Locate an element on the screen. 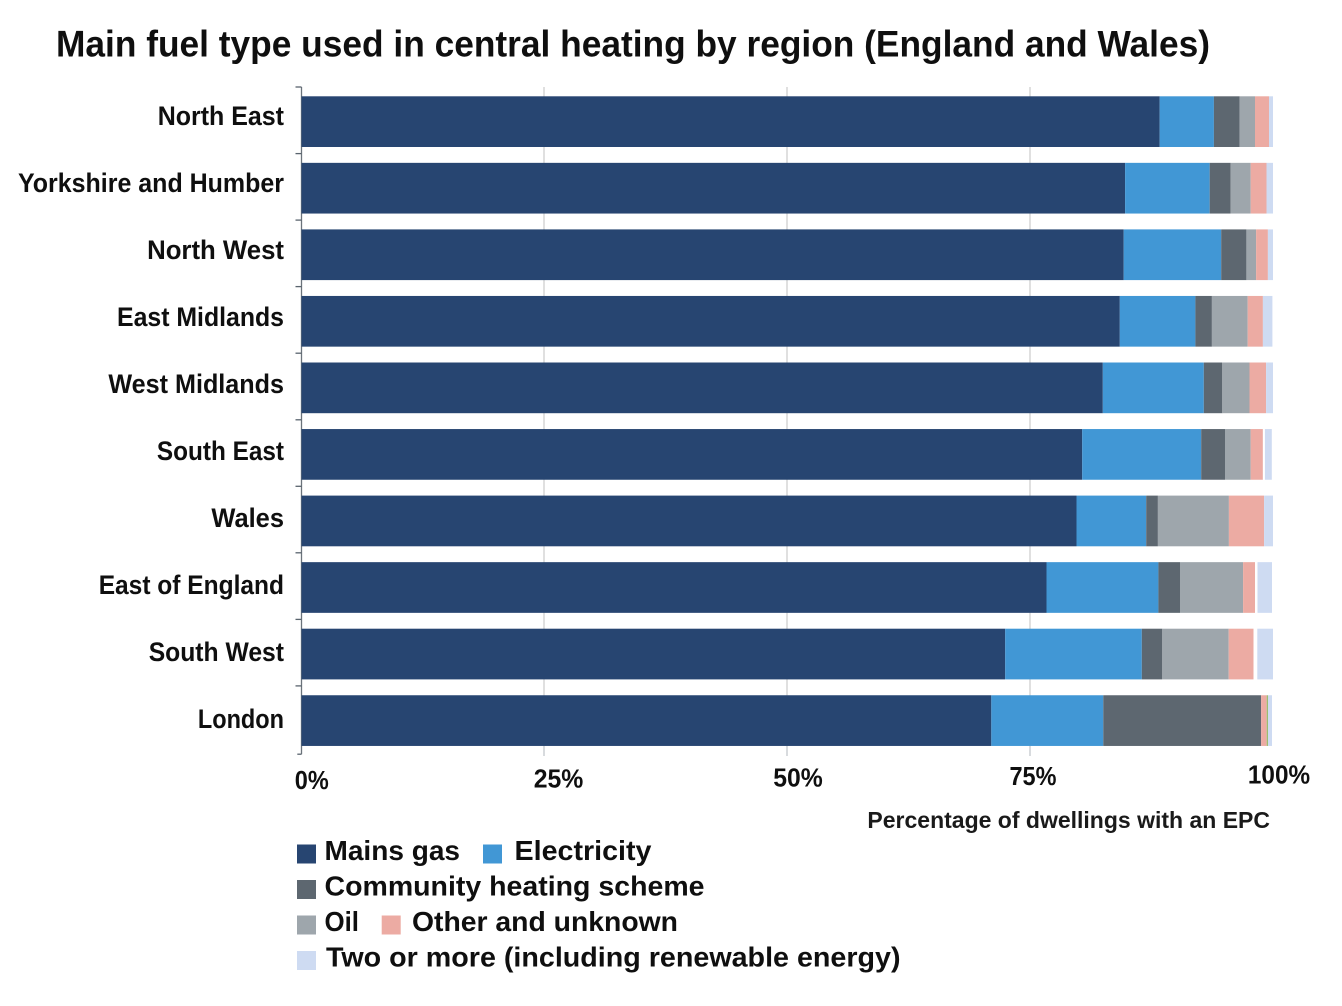 The image size is (1342, 1006). svg-text: 100% is located at coordinates (1279, 775).